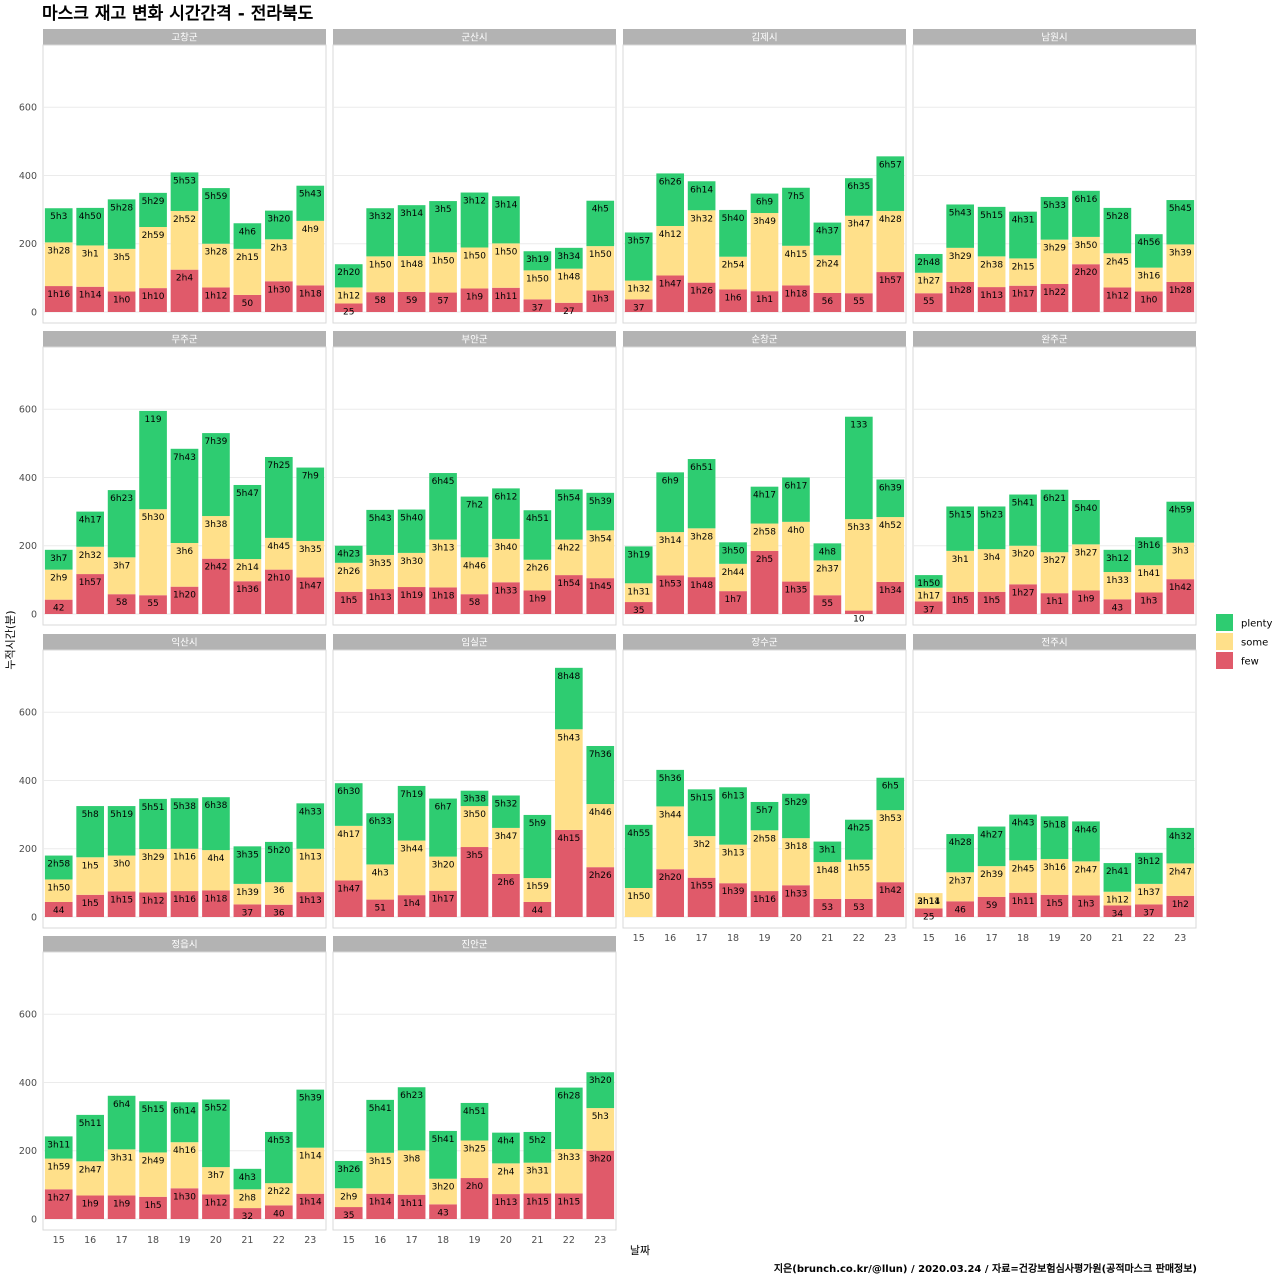 Image resolution: width=1280 pixels, height=1280 pixels. Describe the element at coordinates (858, 829) in the screenshot. I see `bar-value-label: 4h25` at that location.